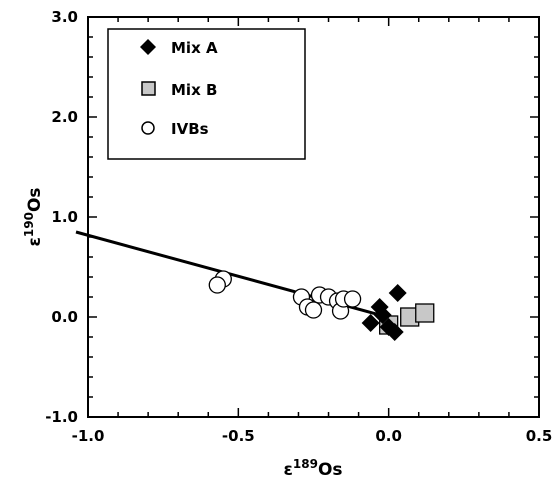  What do you see at coordinates (64, 317) in the screenshot?
I see `y-tick-label: 0.0` at bounding box center [64, 317].